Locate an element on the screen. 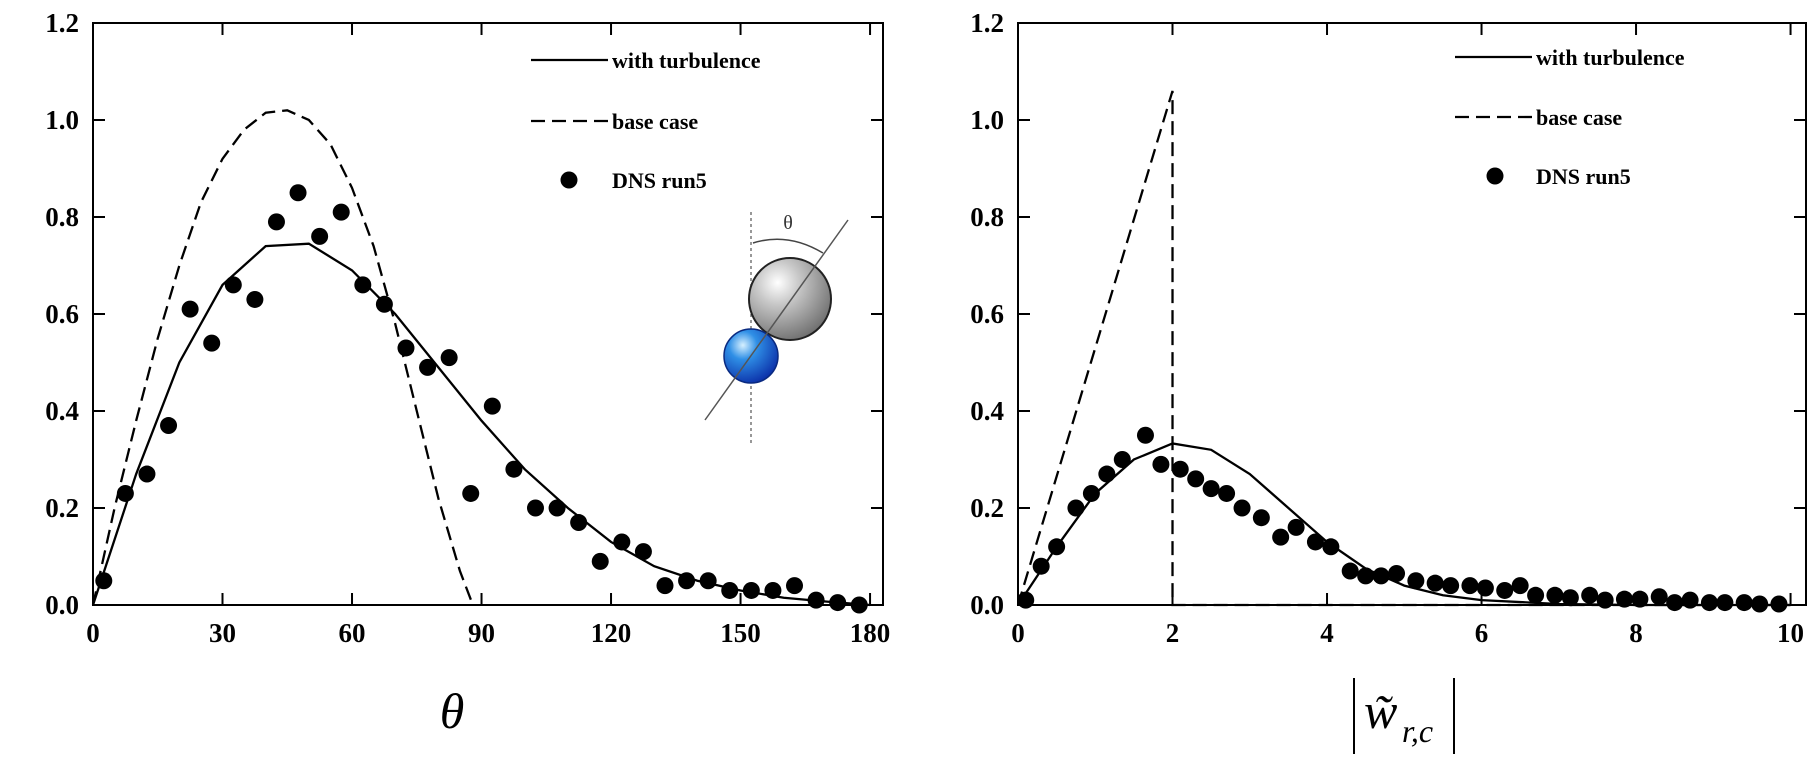  legend-label: base case is located at coordinates (1579, 117).